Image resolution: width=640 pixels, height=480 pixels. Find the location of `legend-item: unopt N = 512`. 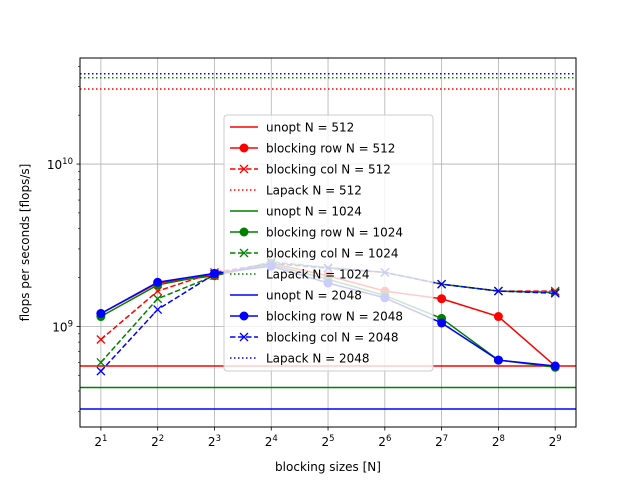

legend-item: unopt N = 512 is located at coordinates (292, 128).